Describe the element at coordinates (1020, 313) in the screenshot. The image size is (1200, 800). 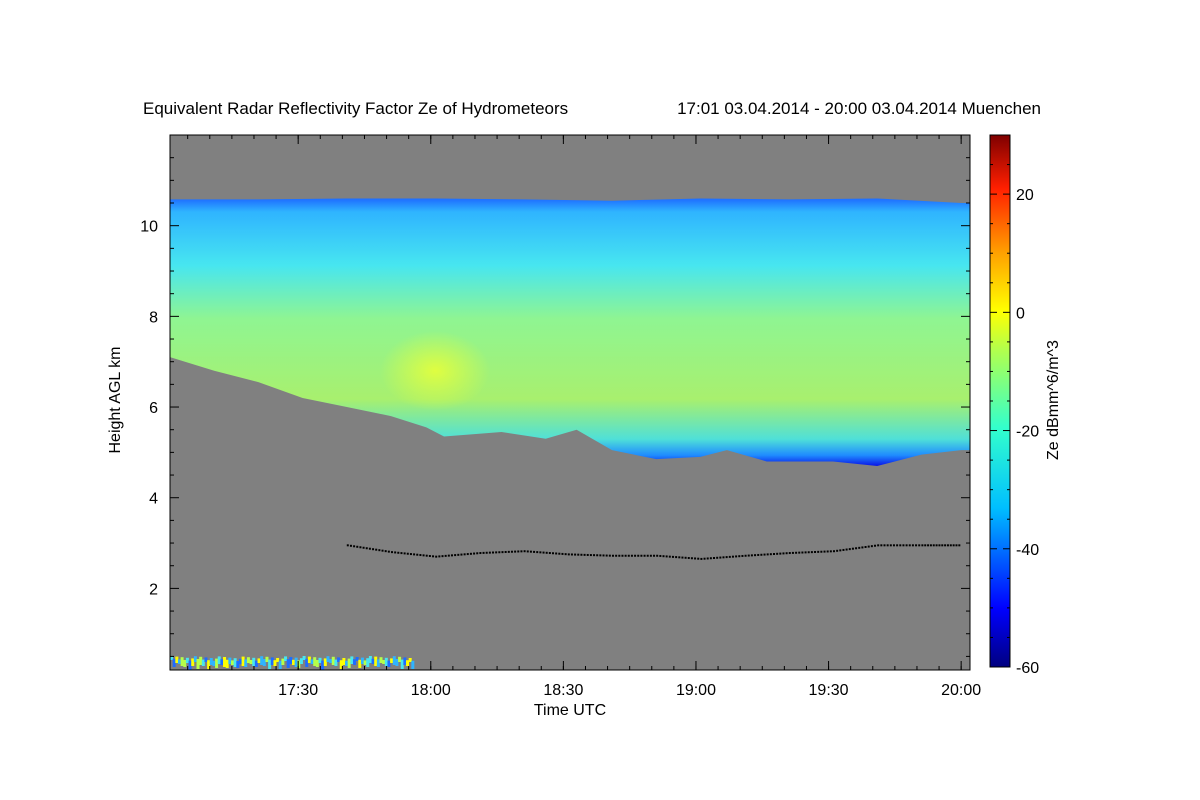
I see `colorbar-tick-label: 0` at that location.